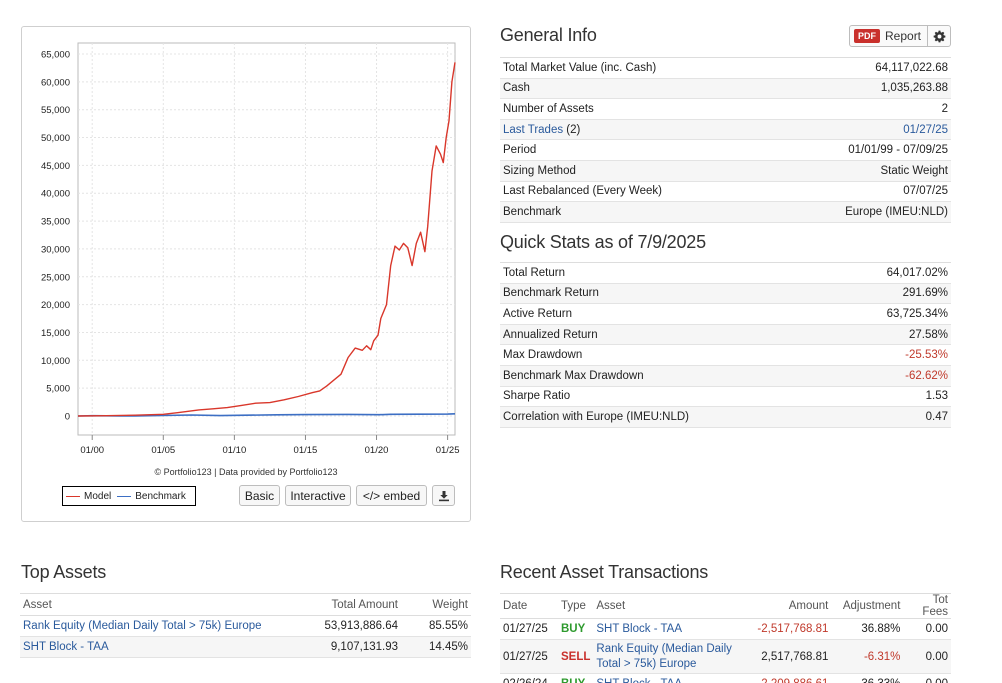 This screenshot has width=1002, height=683. What do you see at coordinates (55, 55) in the screenshot?
I see `y-tick-label: 65,000` at bounding box center [55, 55].